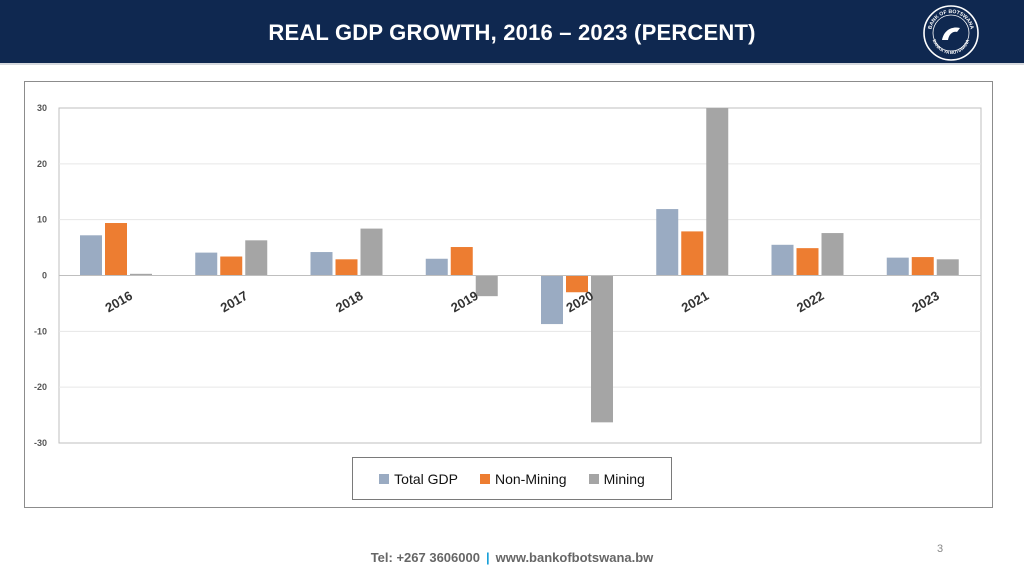 Image resolution: width=1024 pixels, height=576 pixels. Describe the element at coordinates (530, 478) in the screenshot. I see `legend-label-non-mining: Non-Mining` at that location.